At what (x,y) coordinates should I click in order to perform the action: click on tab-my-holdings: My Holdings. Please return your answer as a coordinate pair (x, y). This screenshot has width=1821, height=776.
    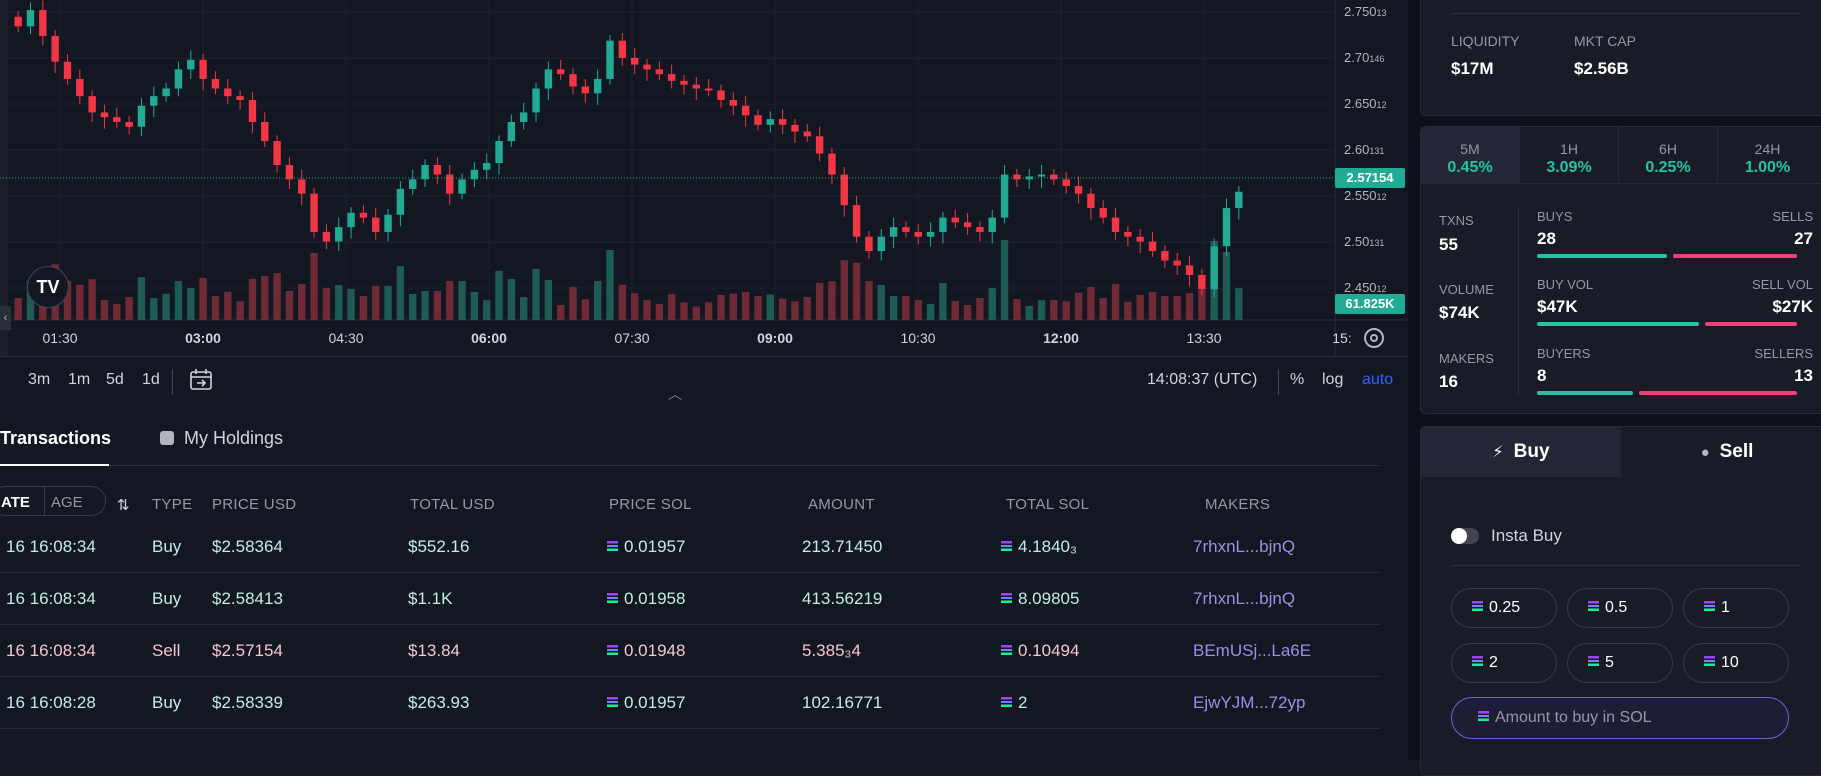
    Looking at the image, I should click on (221, 438).